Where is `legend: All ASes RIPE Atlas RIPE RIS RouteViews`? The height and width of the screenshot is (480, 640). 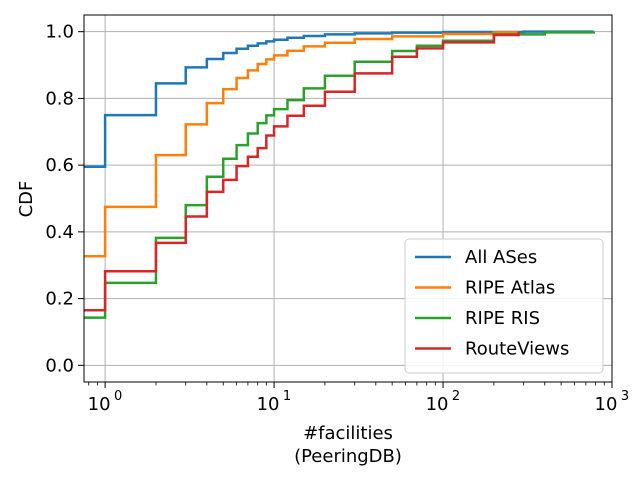 legend: All ASes RIPE Atlas RIPE RIS RouteViews is located at coordinates (504, 306).